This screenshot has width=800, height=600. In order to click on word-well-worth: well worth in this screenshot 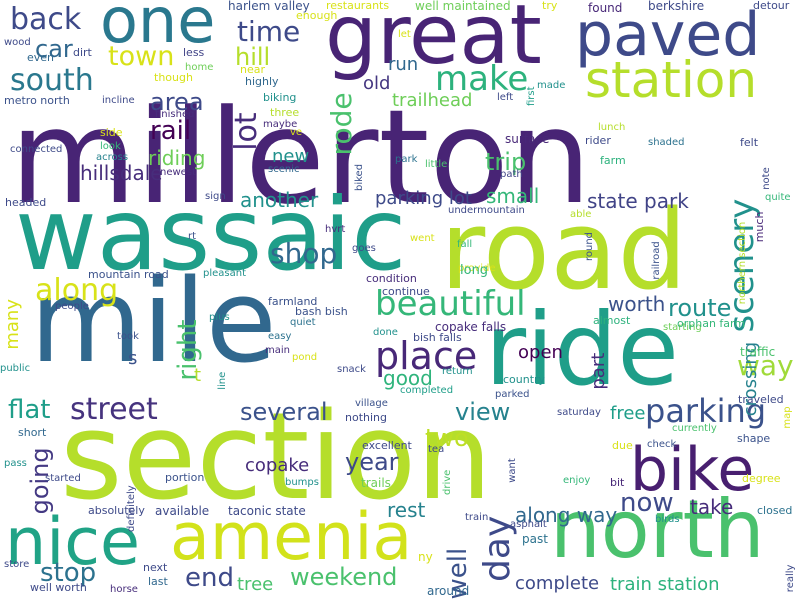, I will do `click(58, 587)`.